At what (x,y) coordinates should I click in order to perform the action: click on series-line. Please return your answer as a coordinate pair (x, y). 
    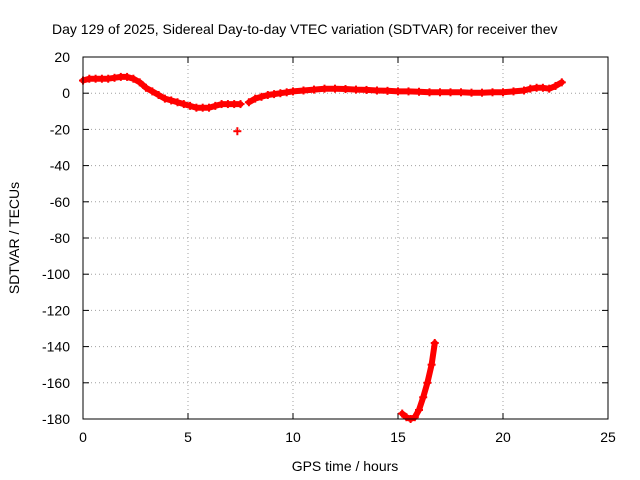
    Looking at the image, I should click on (162, 92).